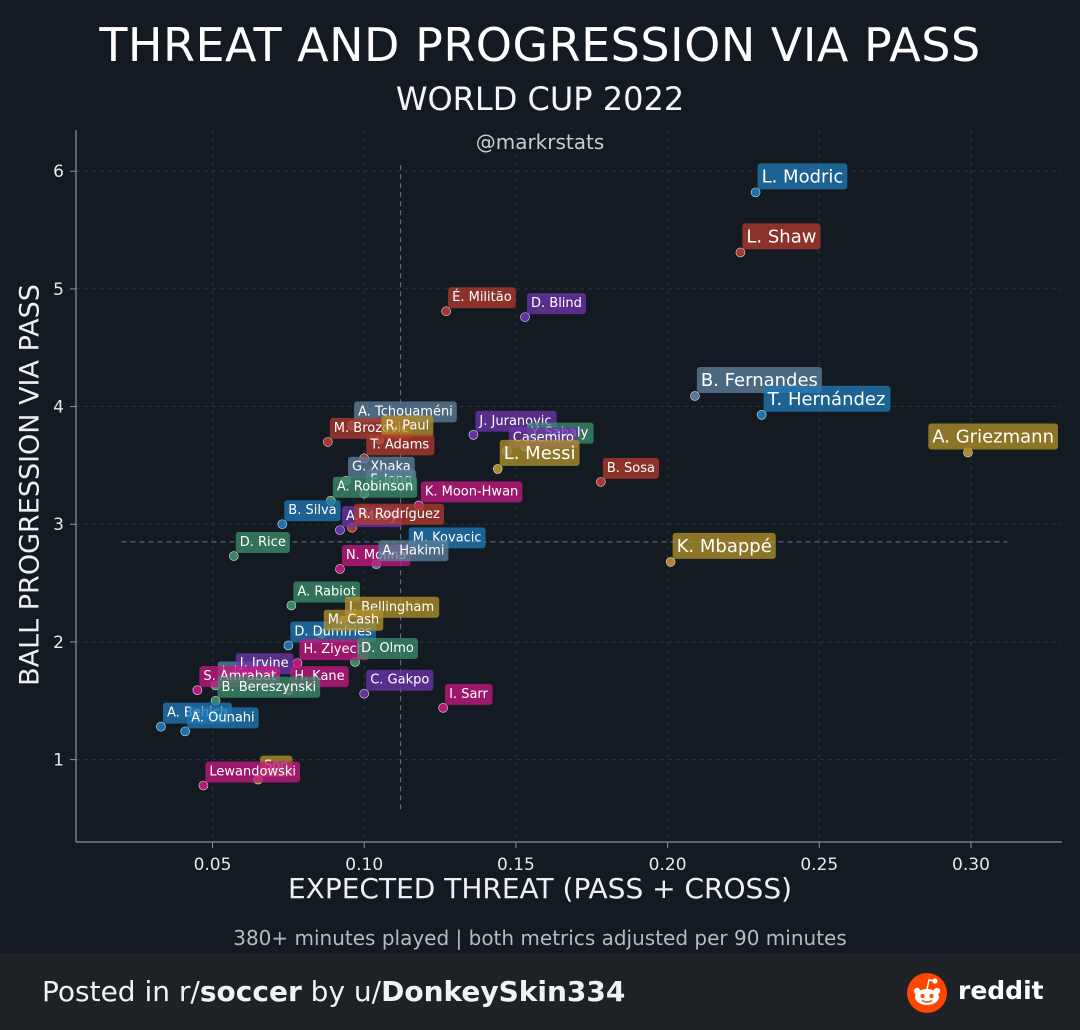  I want to click on y-tick-label: 5, so click(58, 290).